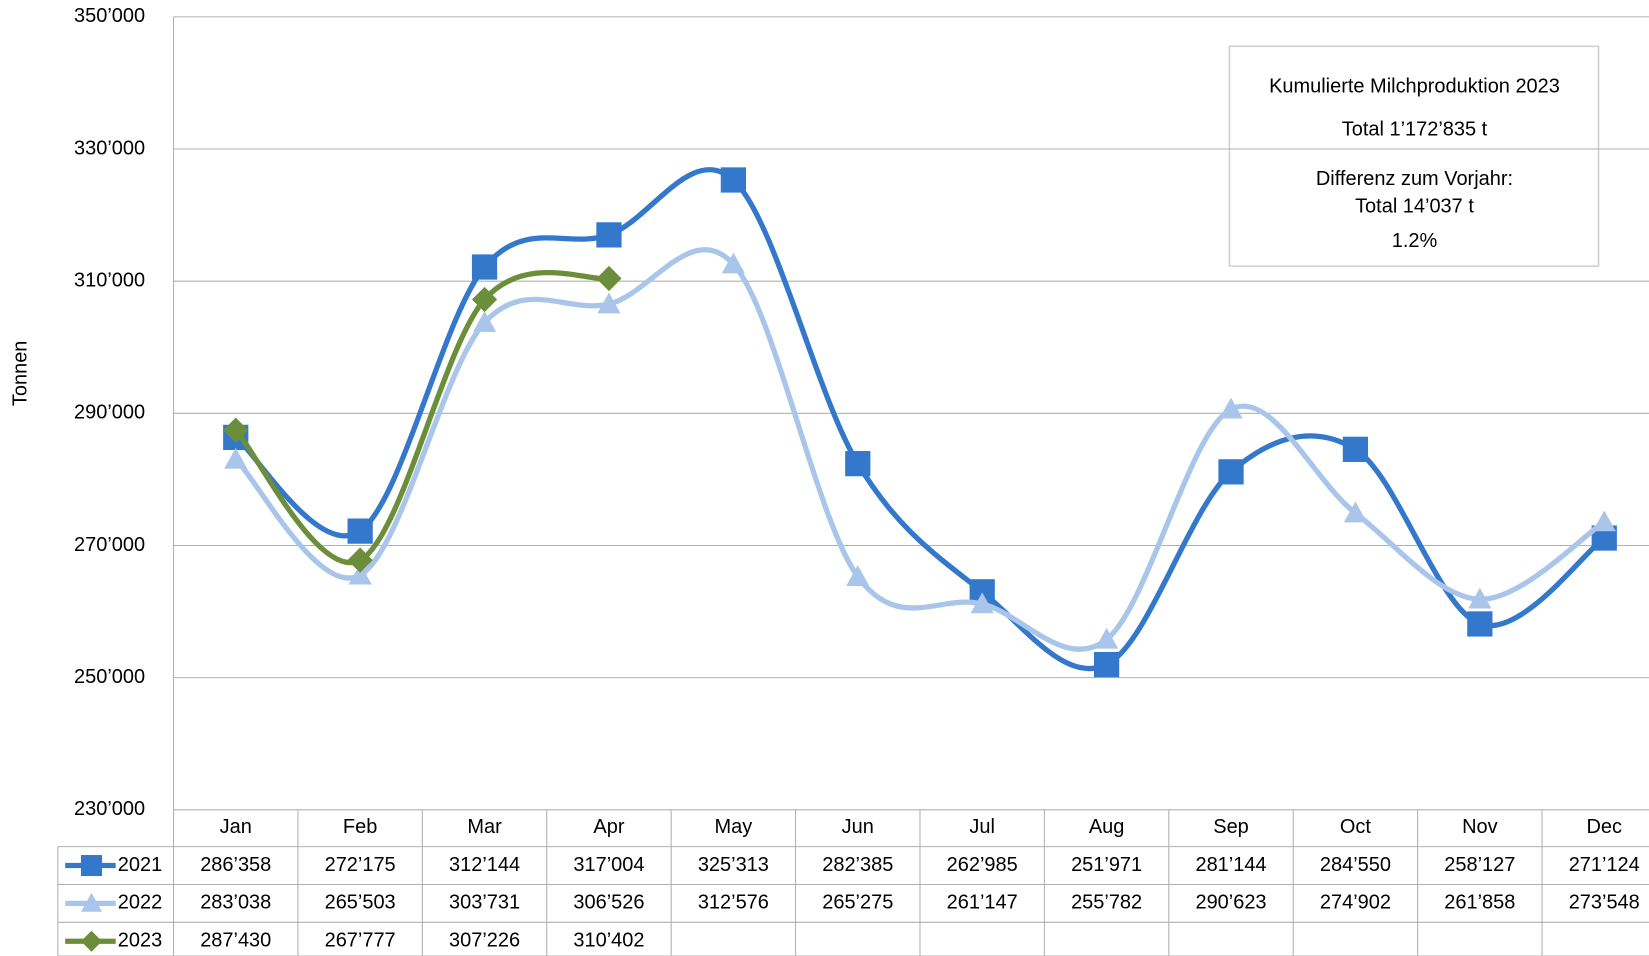 This screenshot has width=1649, height=956. What do you see at coordinates (857, 903) in the screenshot?
I see `table-value: 265’275` at bounding box center [857, 903].